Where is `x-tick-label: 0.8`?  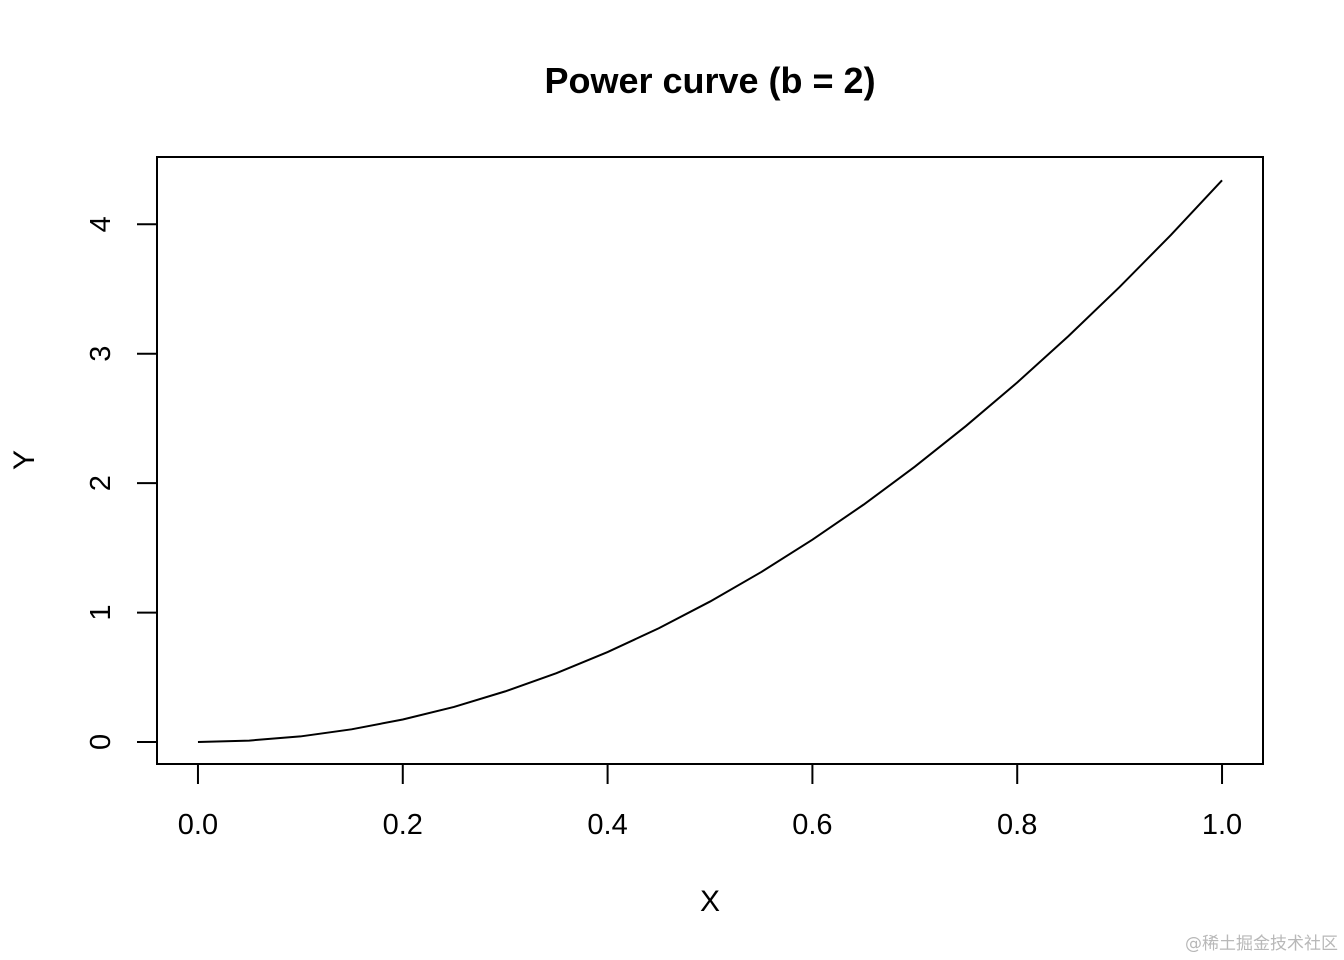 x-tick-label: 0.8 is located at coordinates (1017, 825).